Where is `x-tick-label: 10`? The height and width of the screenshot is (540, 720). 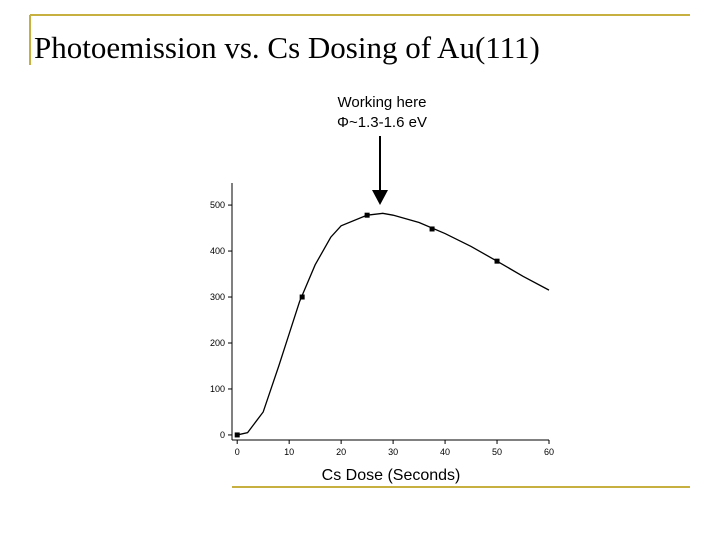
x-tick-label: 10 is located at coordinates (289, 452).